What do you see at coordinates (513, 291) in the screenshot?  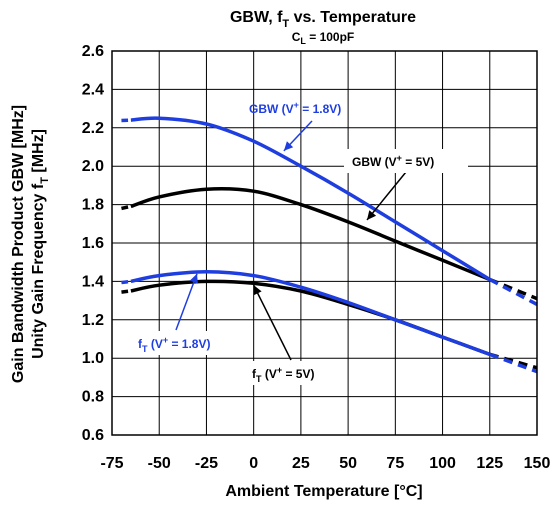 I see `series-0-extrapolation` at bounding box center [513, 291].